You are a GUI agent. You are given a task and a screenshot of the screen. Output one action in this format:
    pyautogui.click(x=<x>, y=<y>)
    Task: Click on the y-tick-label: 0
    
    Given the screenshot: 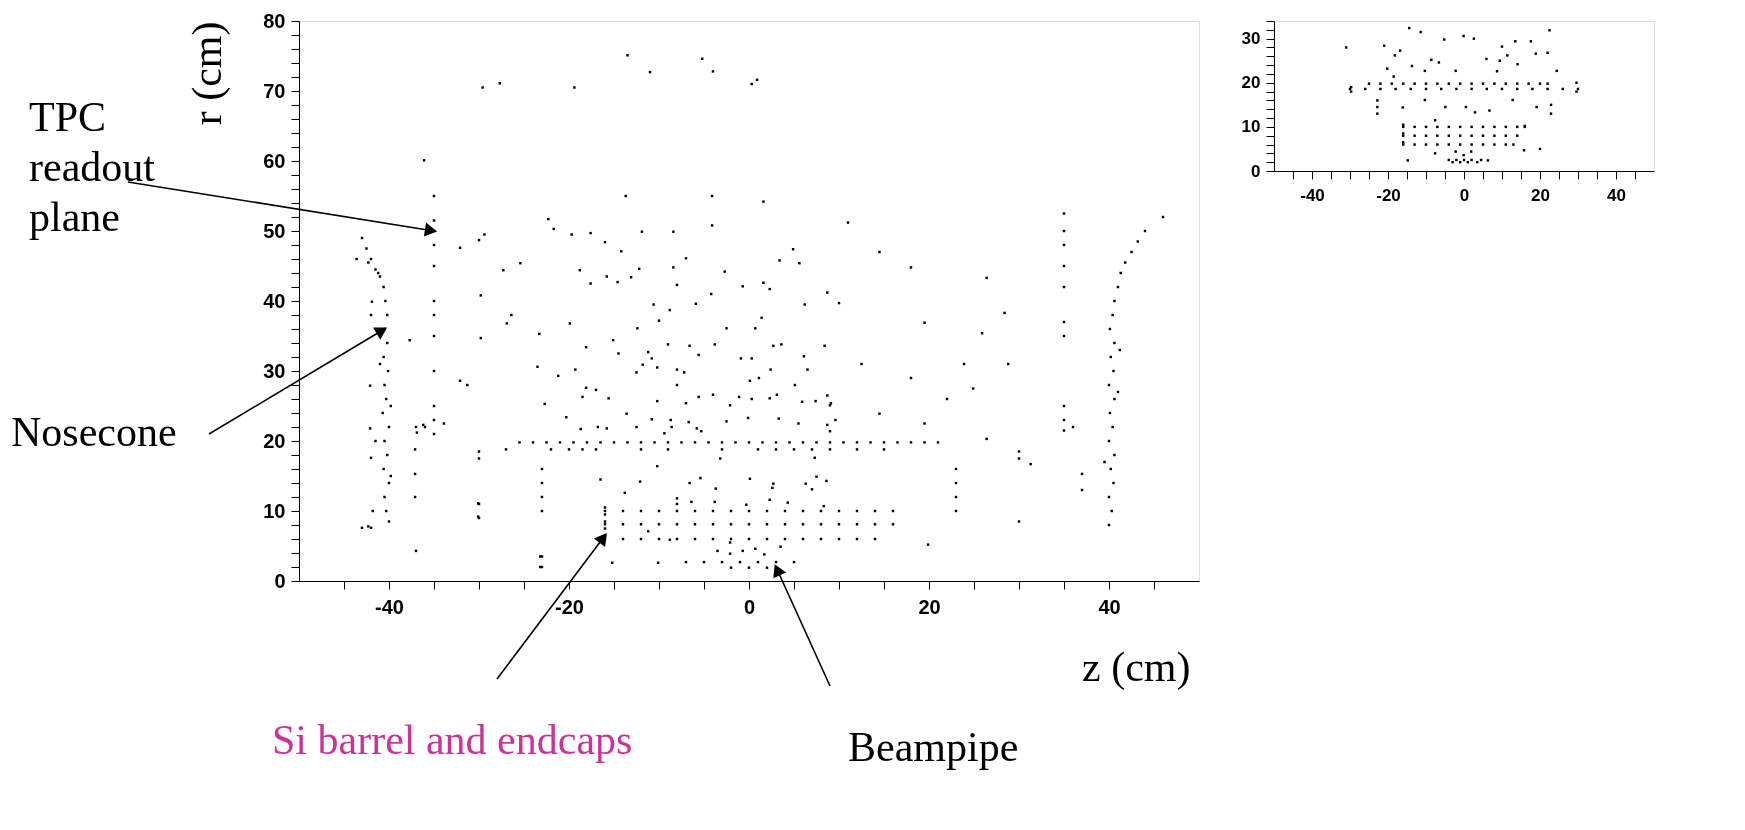 What is the action you would take?
    pyautogui.click(x=280, y=580)
    